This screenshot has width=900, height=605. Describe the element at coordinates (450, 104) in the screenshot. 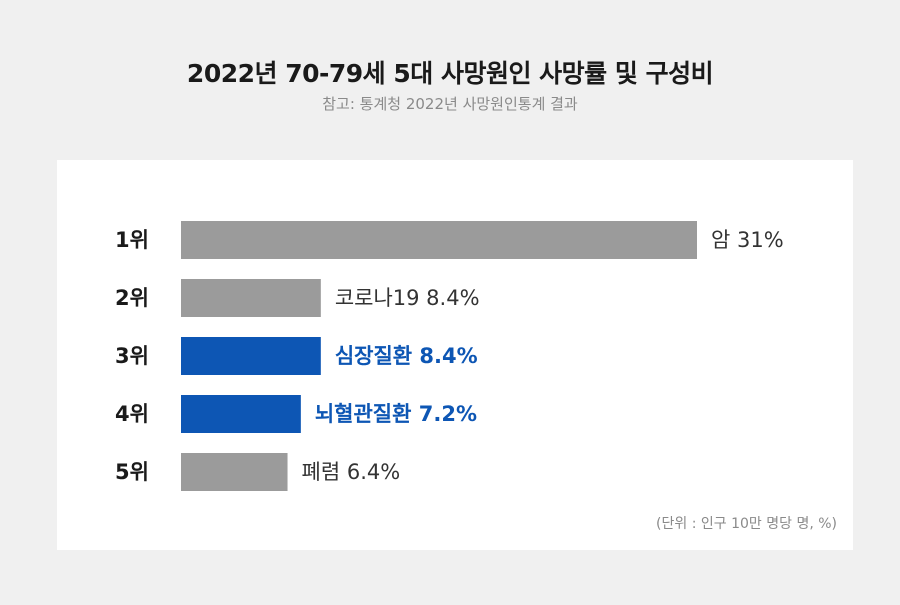

I see `chart-subtitle: 참고: 통계청 2022년 사망원인통계 결과` at that location.